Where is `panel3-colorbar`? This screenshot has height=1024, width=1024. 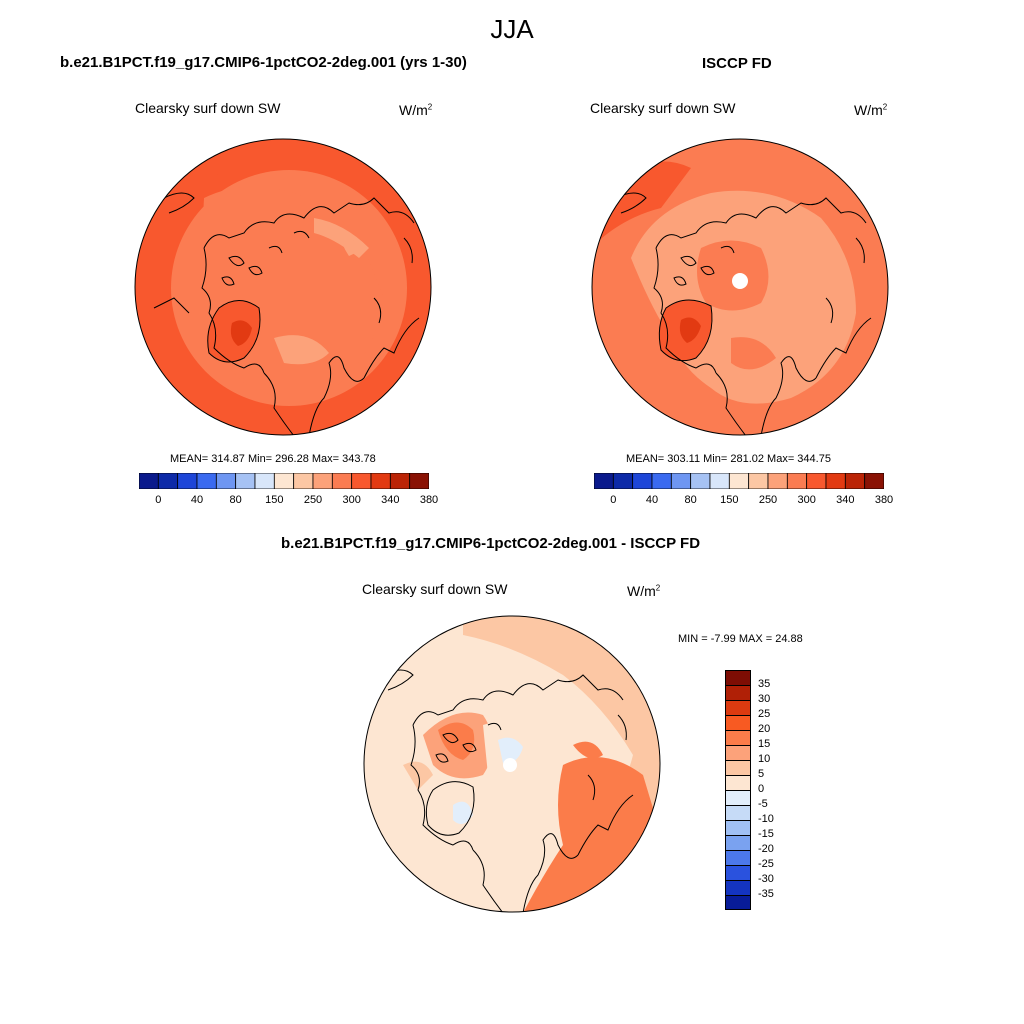 panel3-colorbar is located at coordinates (738, 790).